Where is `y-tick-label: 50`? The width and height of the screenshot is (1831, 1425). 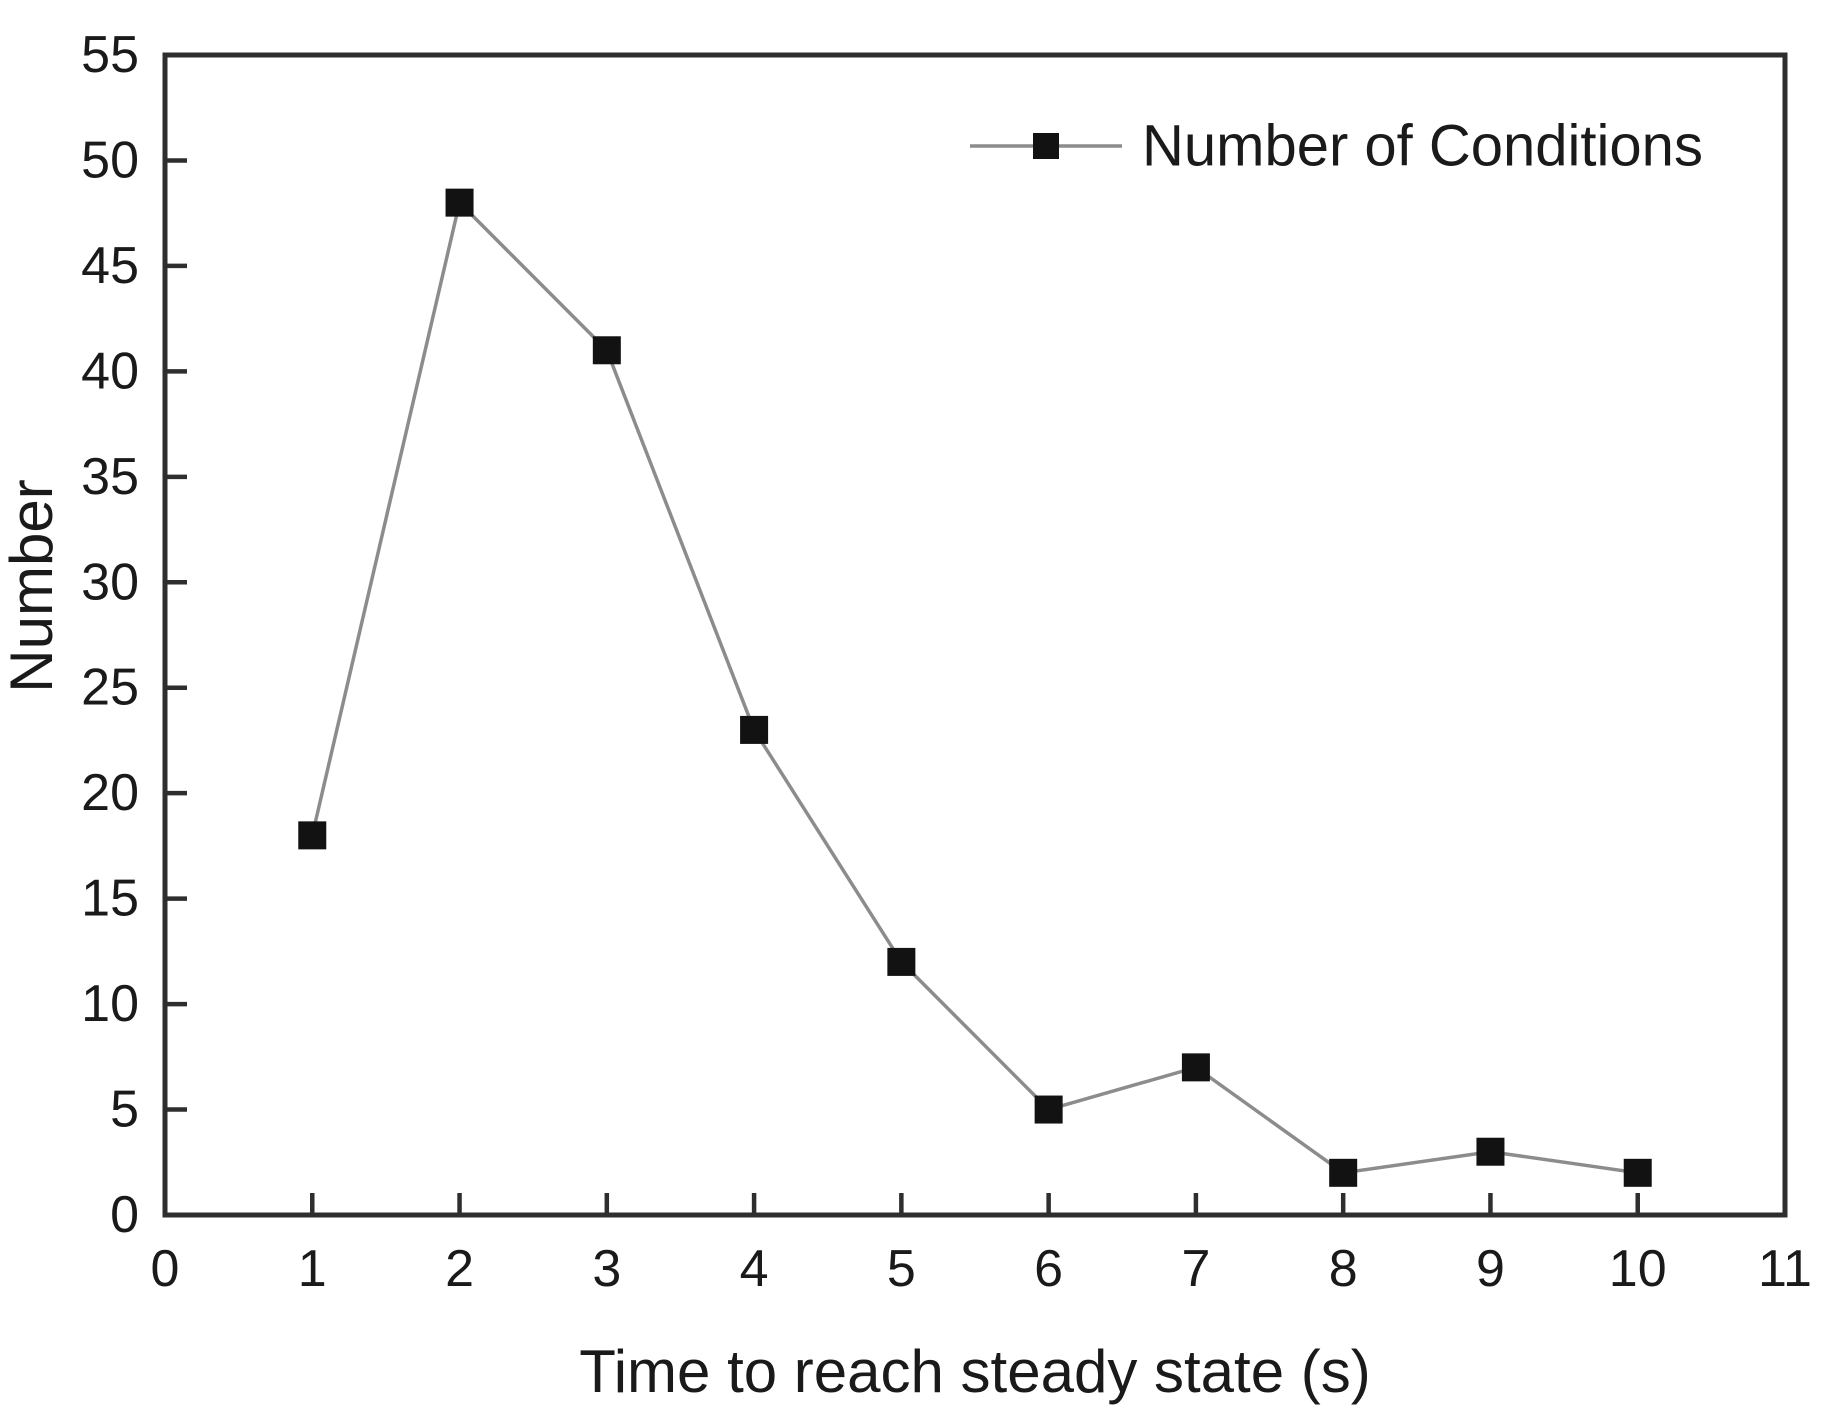 y-tick-label: 50 is located at coordinates (110, 160).